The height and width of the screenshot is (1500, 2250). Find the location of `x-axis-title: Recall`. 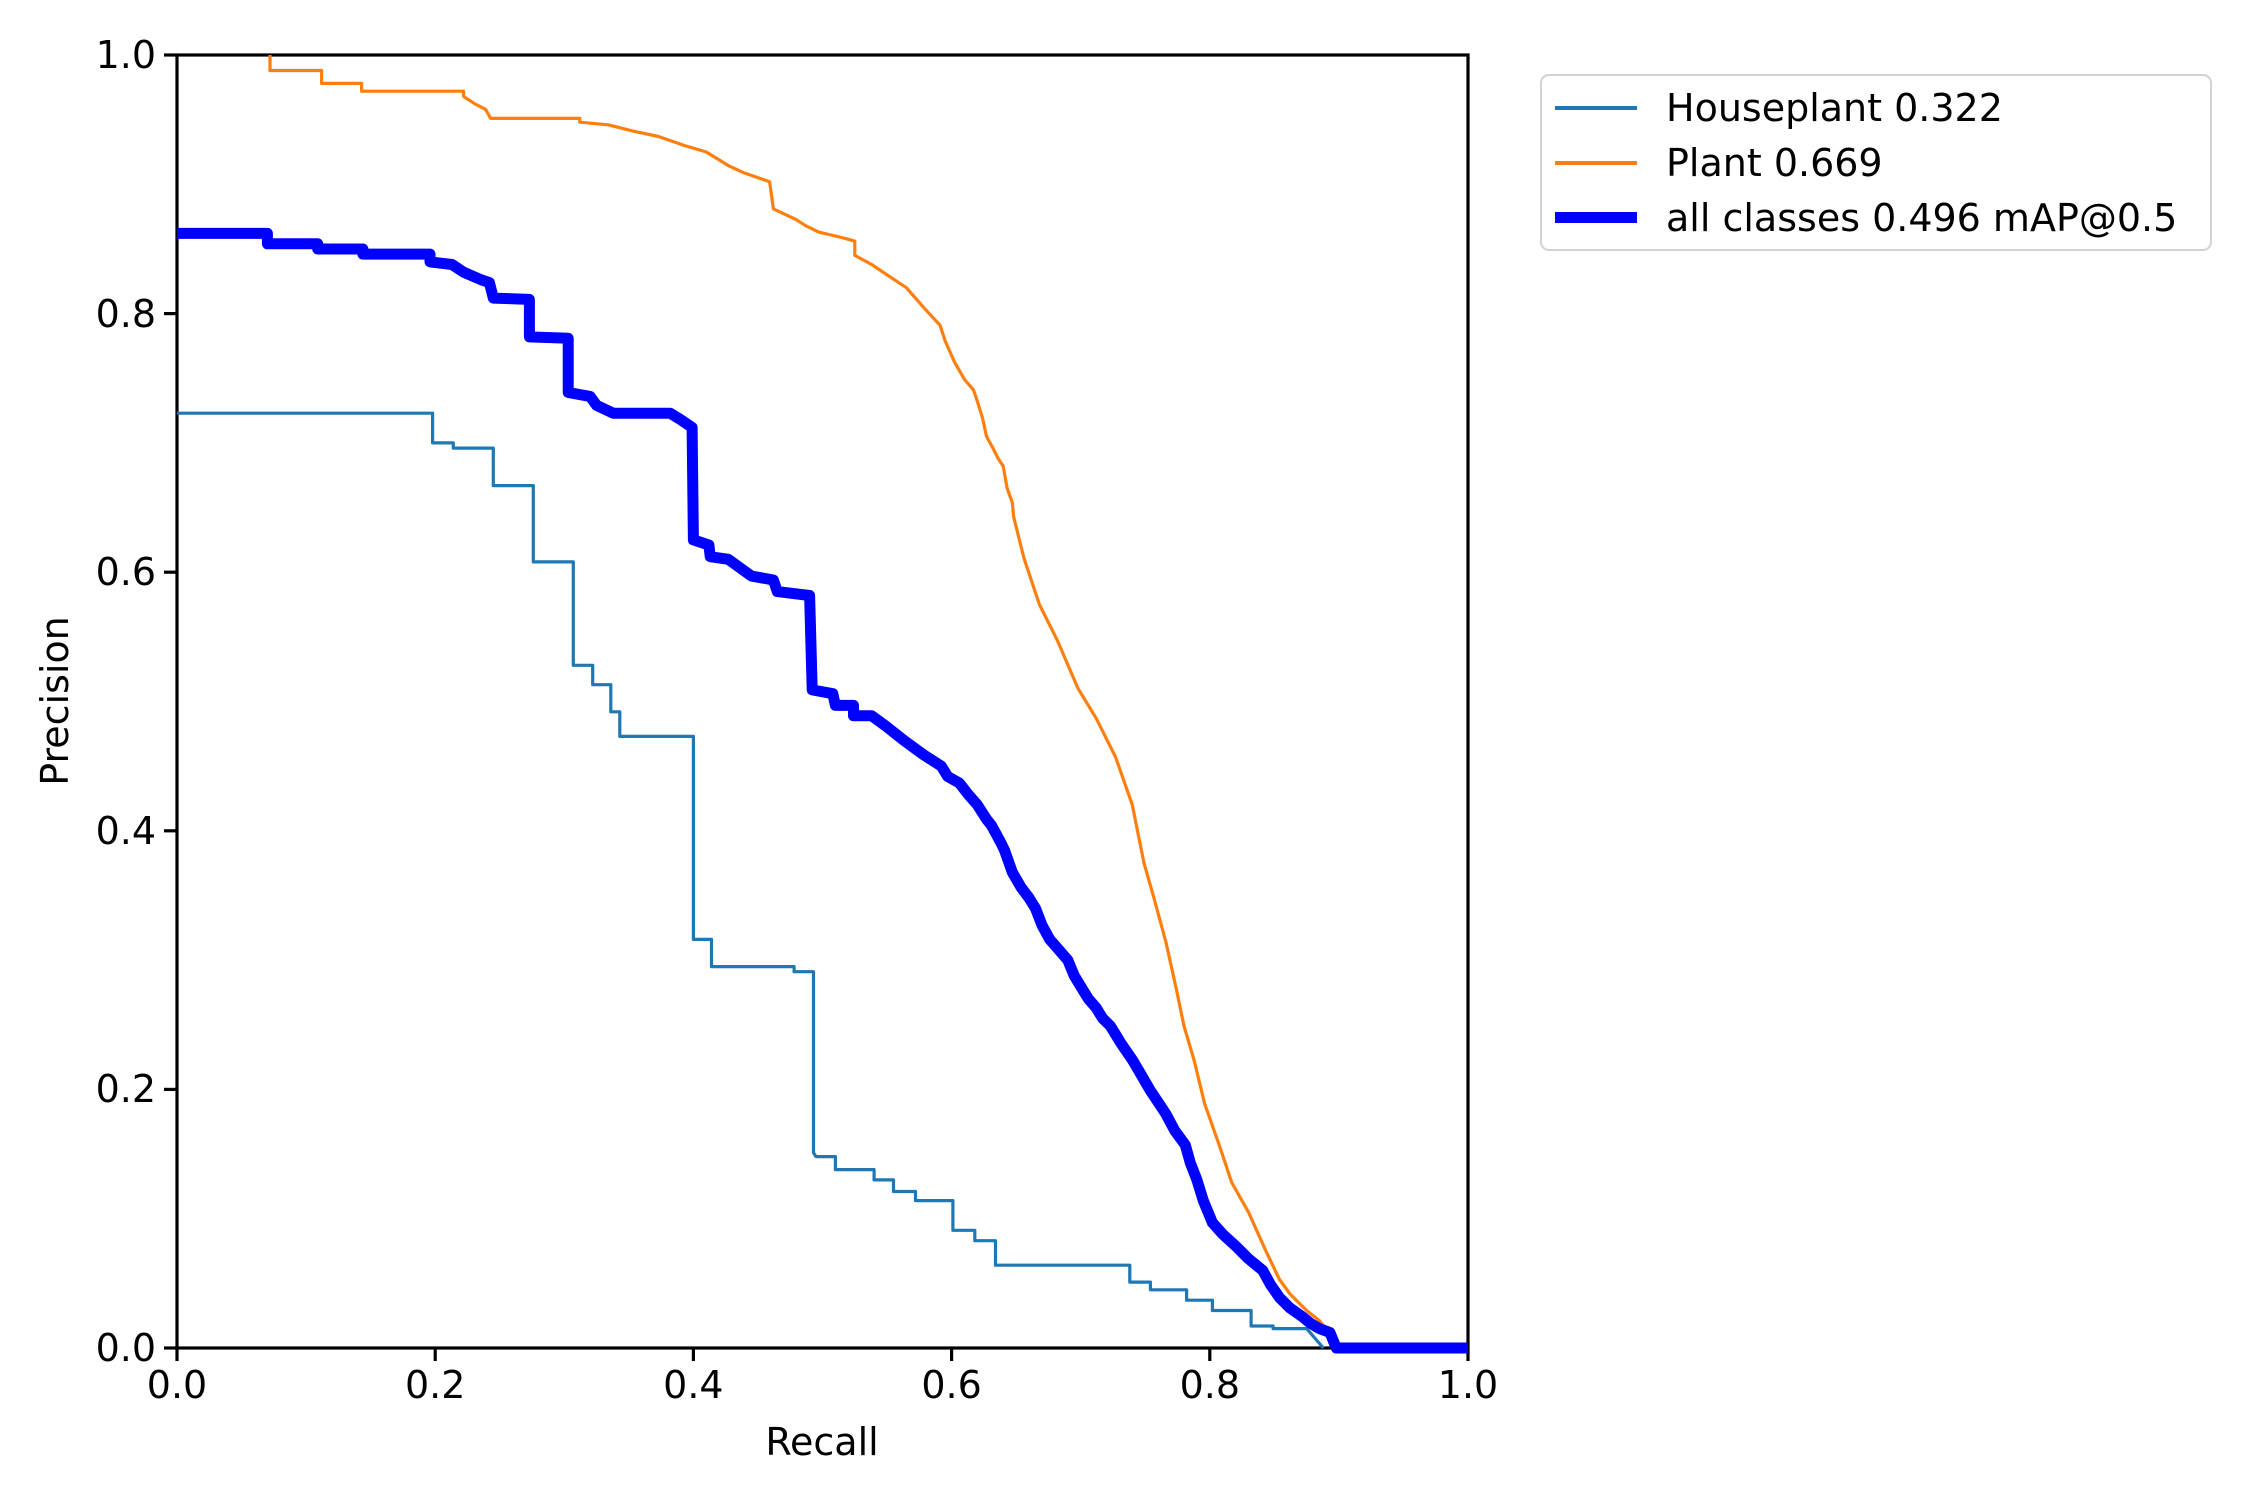

x-axis-title: Recall is located at coordinates (822, 1442).